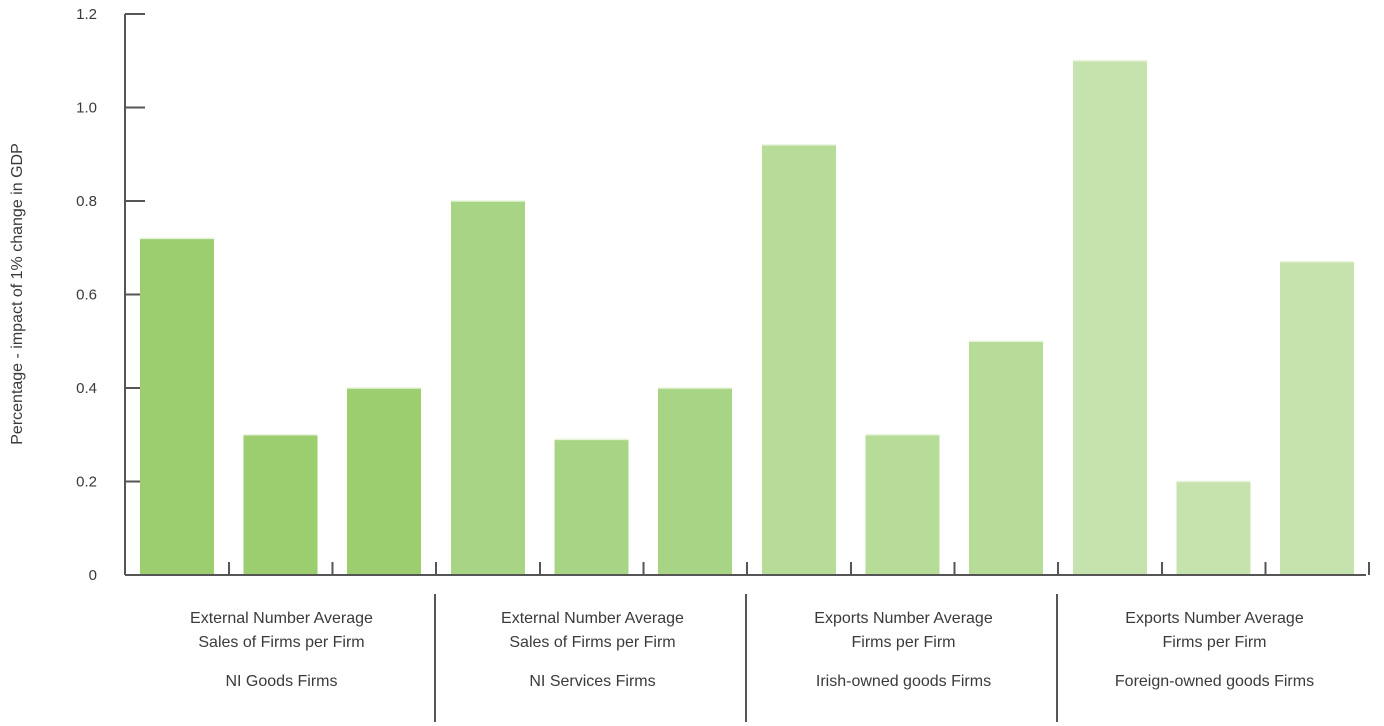 The image size is (1384, 726). What do you see at coordinates (903, 681) in the screenshot?
I see `group-label: Irish-owned goods Firms` at bounding box center [903, 681].